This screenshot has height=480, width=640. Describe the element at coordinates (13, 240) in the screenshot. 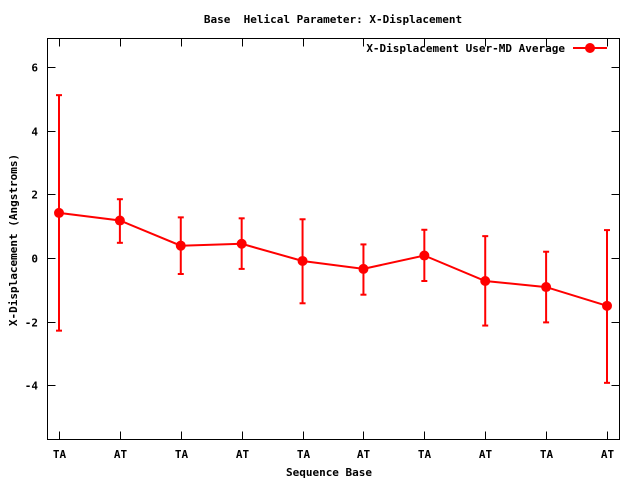

I see `y-axis-label: X-Displacement (Angstroms)` at that location.